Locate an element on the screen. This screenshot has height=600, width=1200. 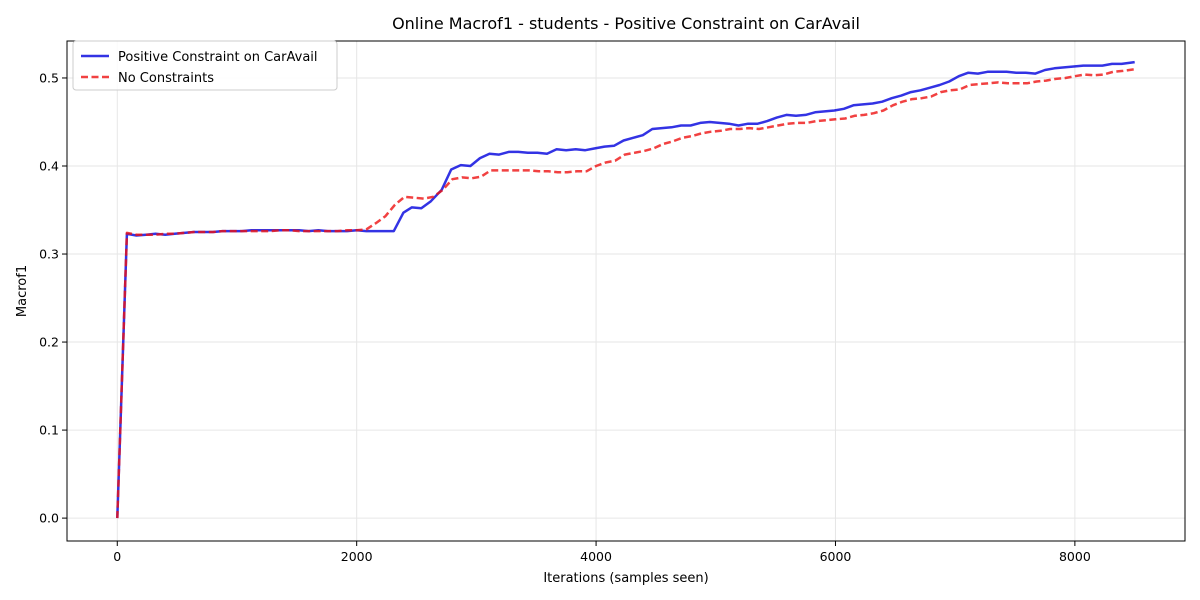
x-tick-label: 2000 is located at coordinates (357, 556).